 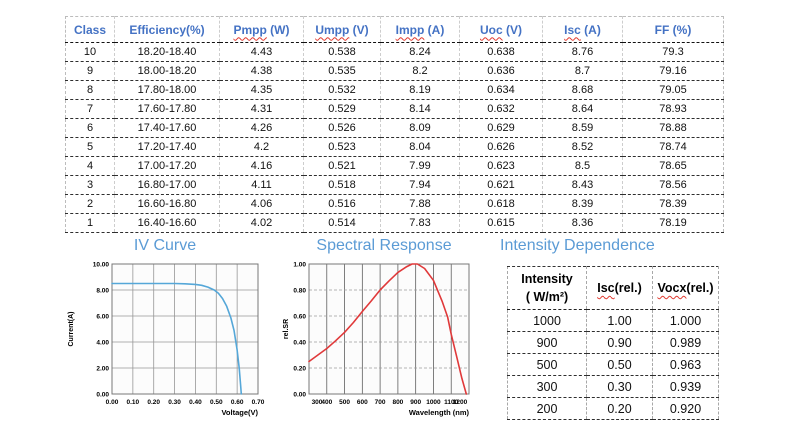 I want to click on table-cell: 0.989, so click(x=685, y=342).